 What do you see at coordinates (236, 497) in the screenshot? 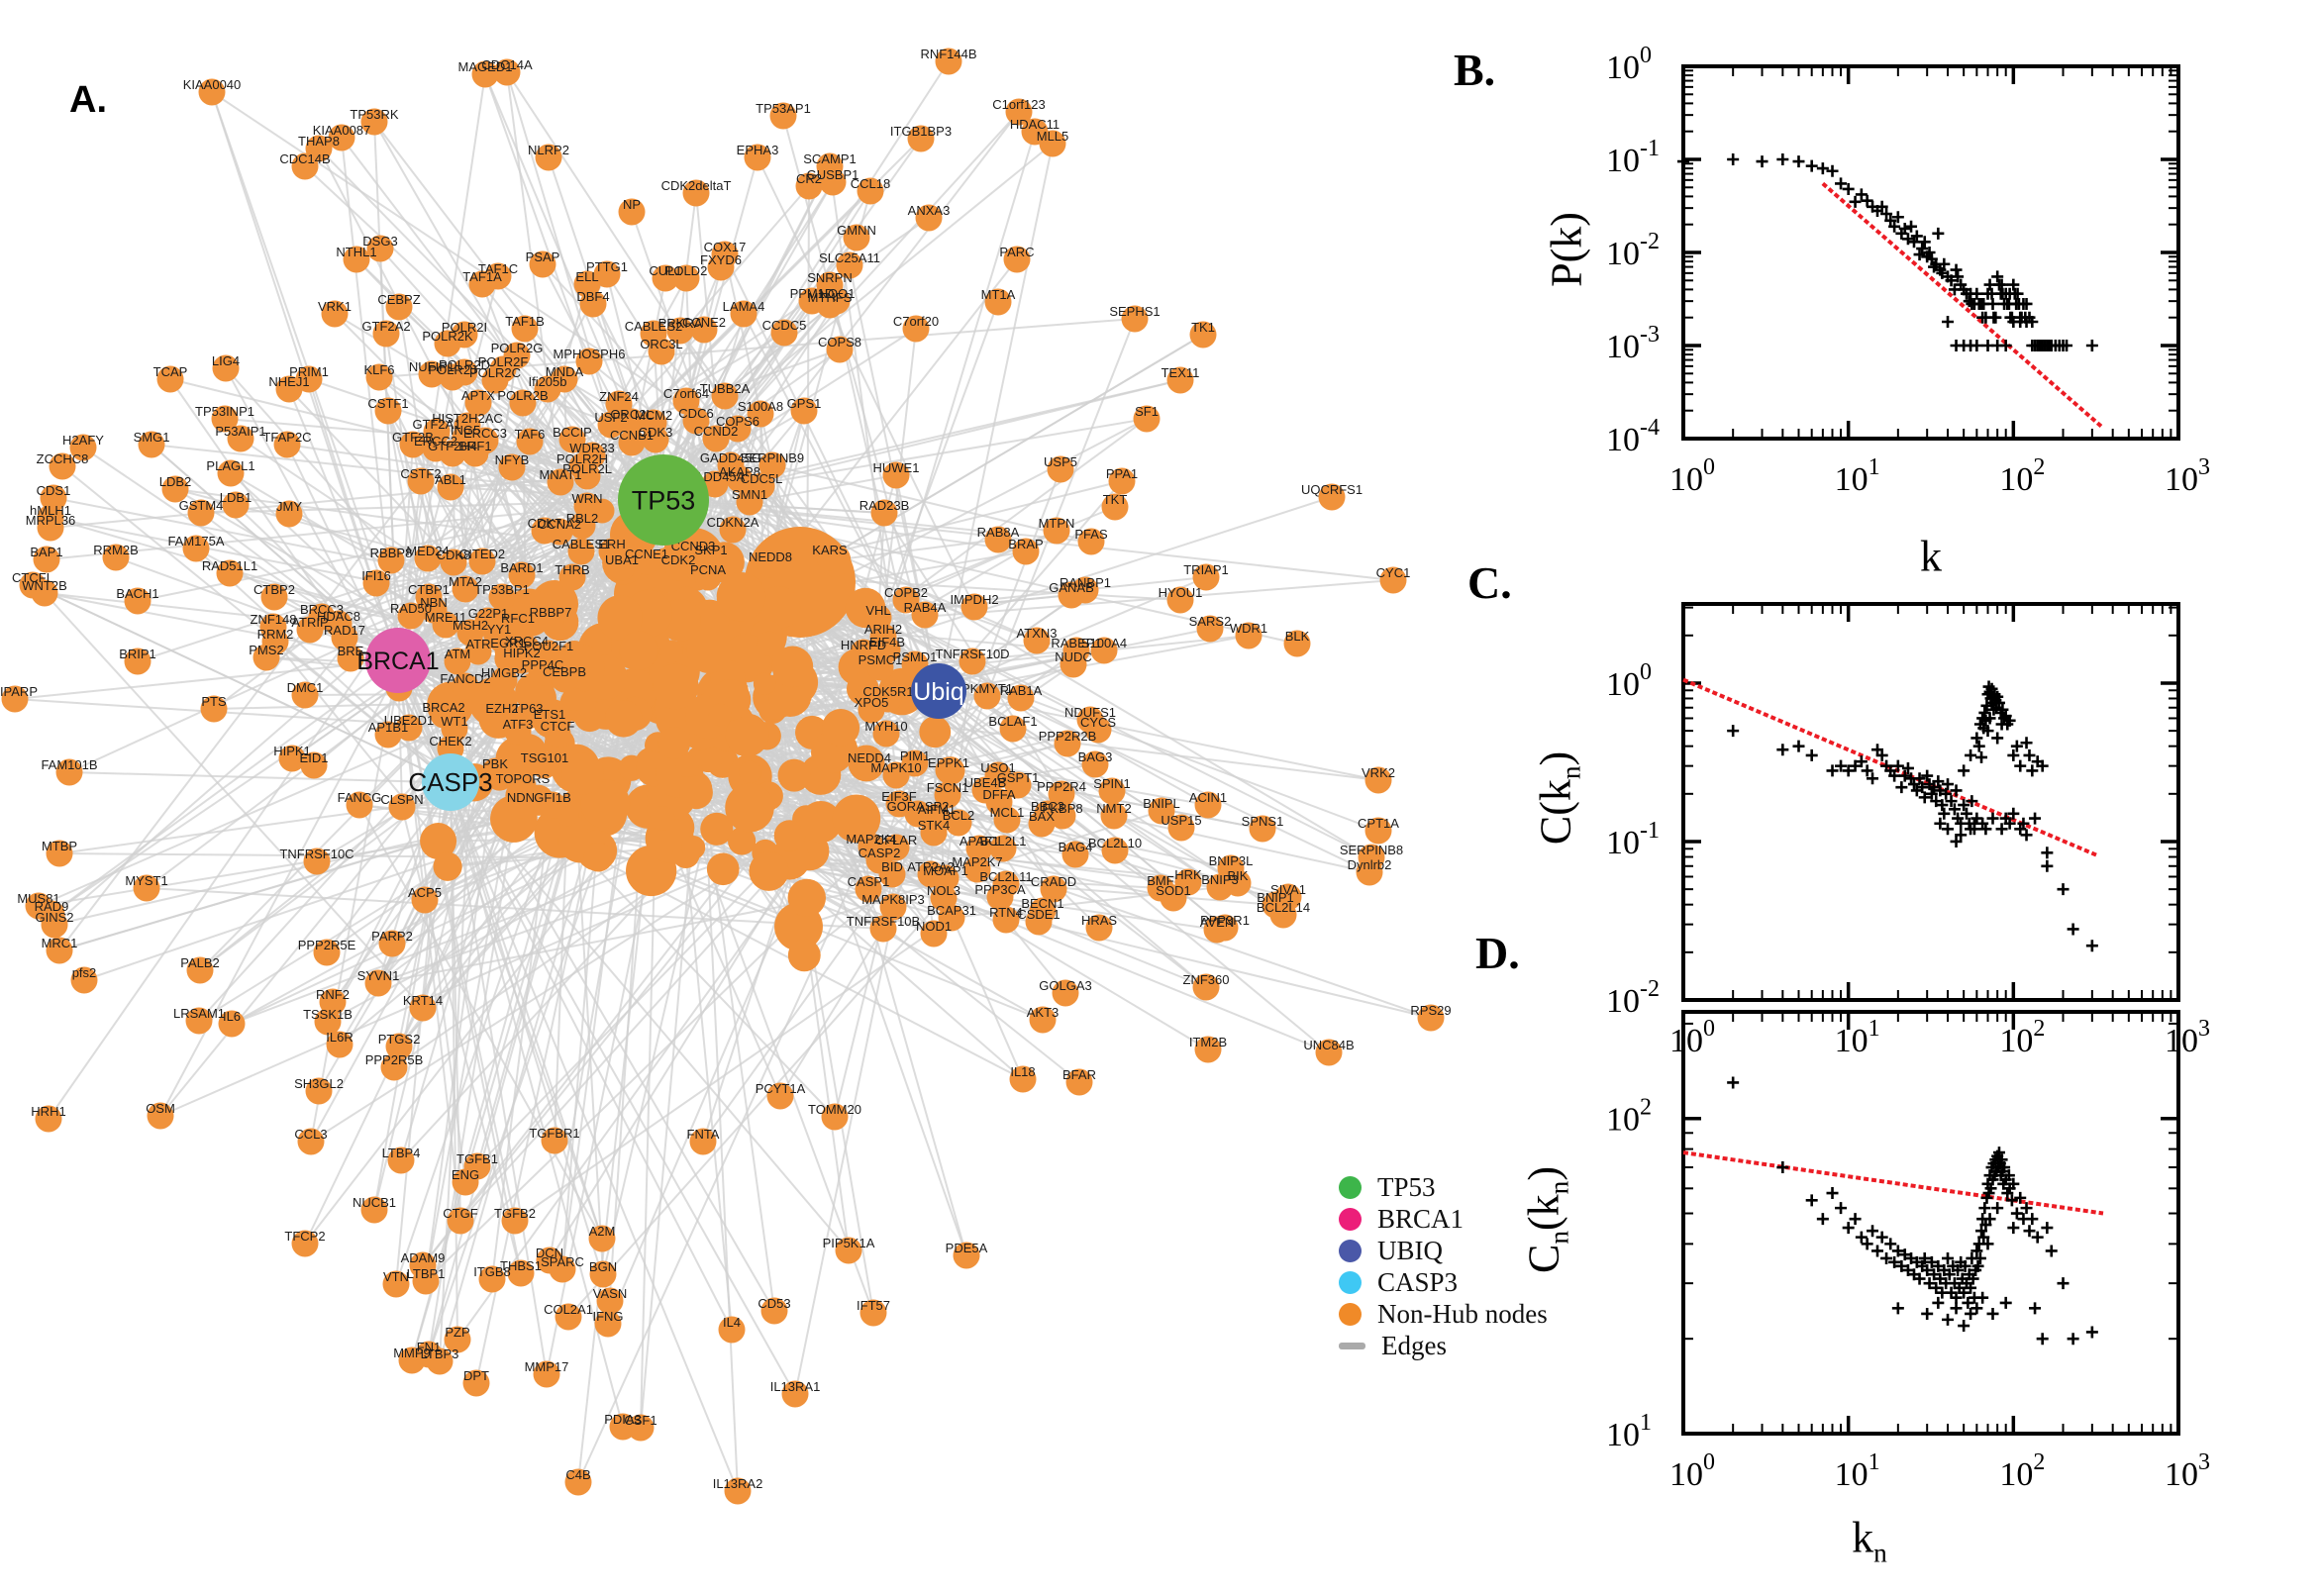
I see `network-node-label: LDB1` at bounding box center [236, 497].